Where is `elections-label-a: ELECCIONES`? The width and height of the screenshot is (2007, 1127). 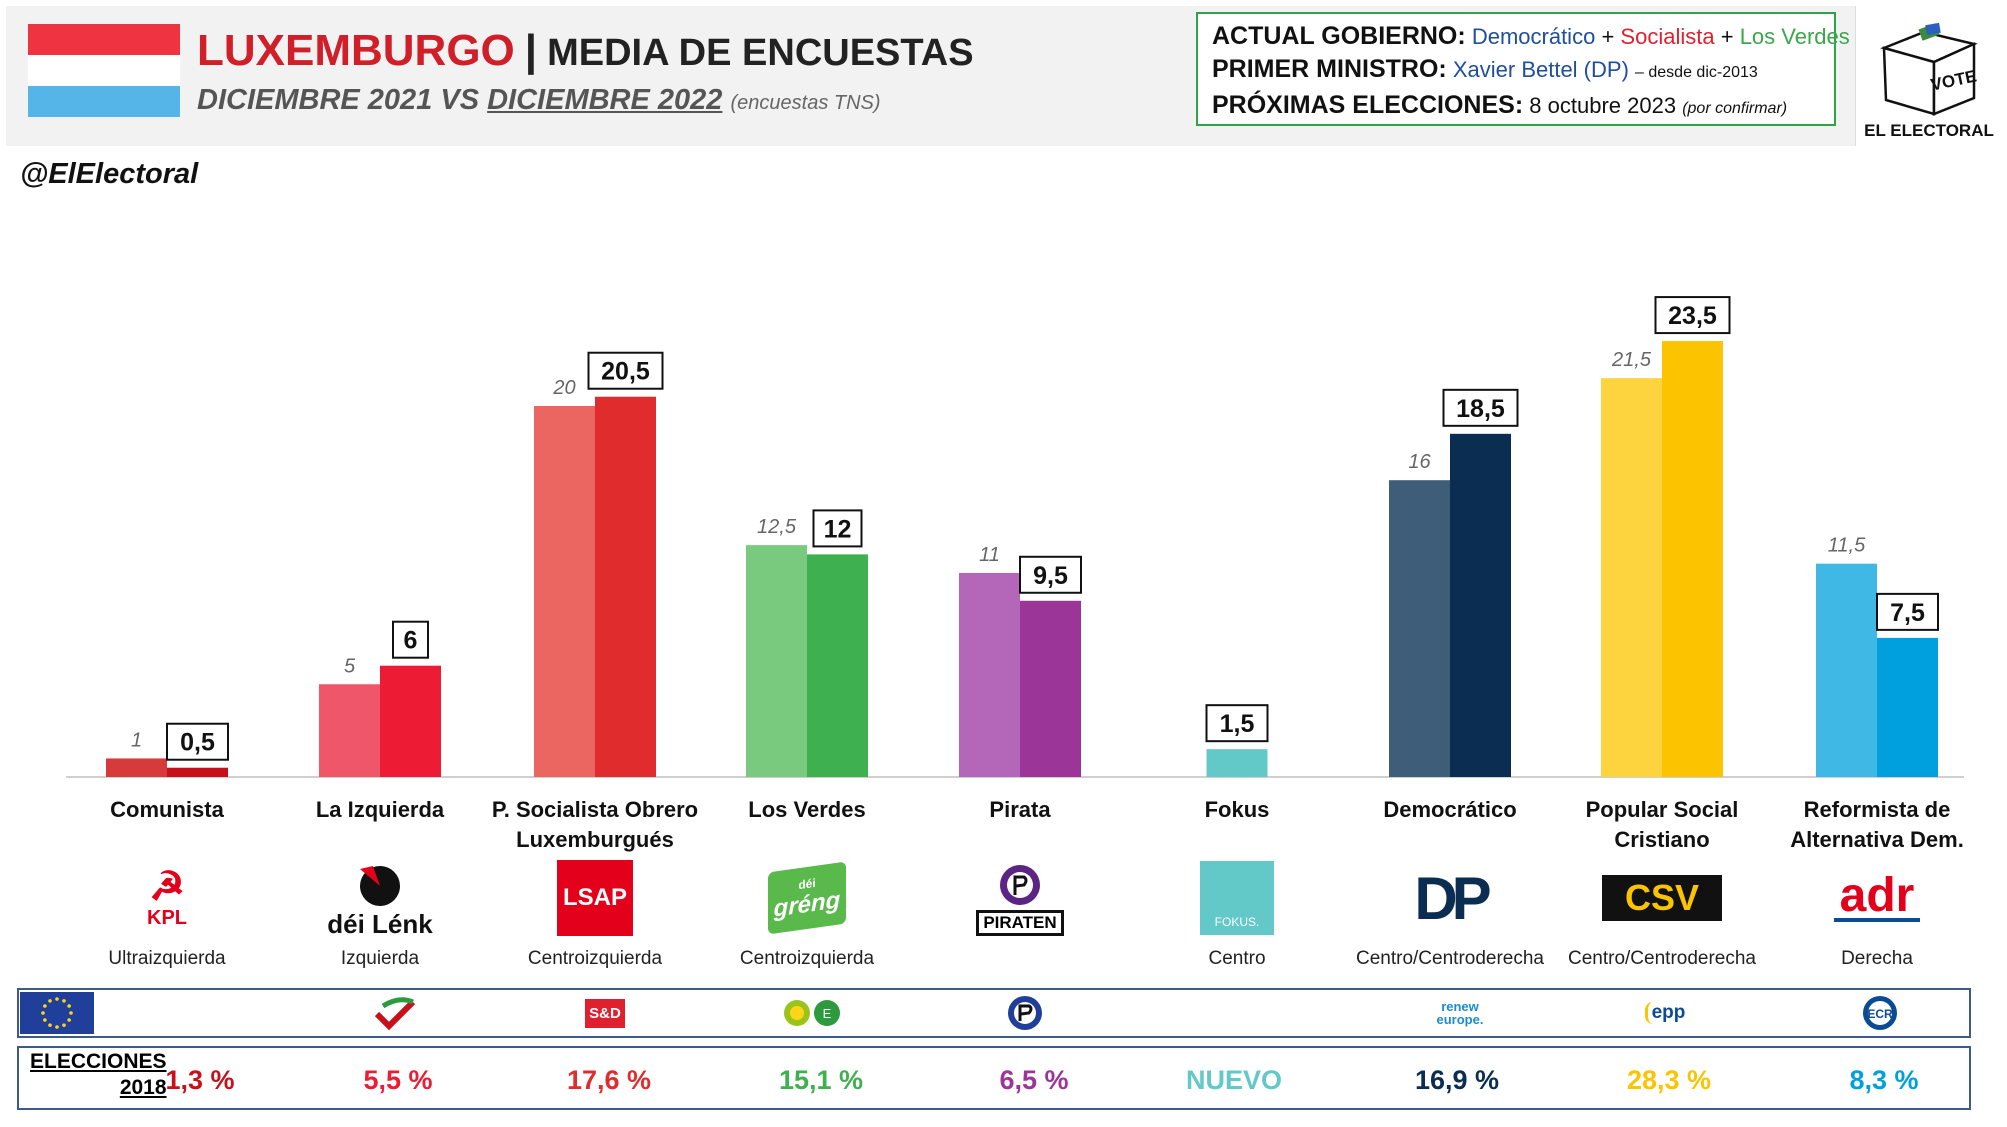
elections-label-a: ELECCIONES is located at coordinates (98, 1061).